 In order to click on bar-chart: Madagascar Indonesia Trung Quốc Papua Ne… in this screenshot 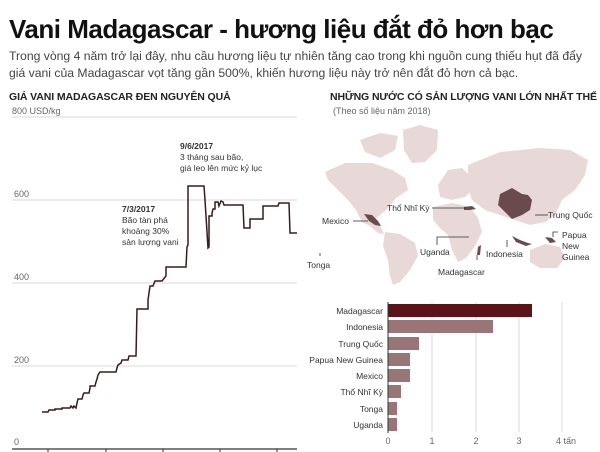, I will do `click(442, 374)`.